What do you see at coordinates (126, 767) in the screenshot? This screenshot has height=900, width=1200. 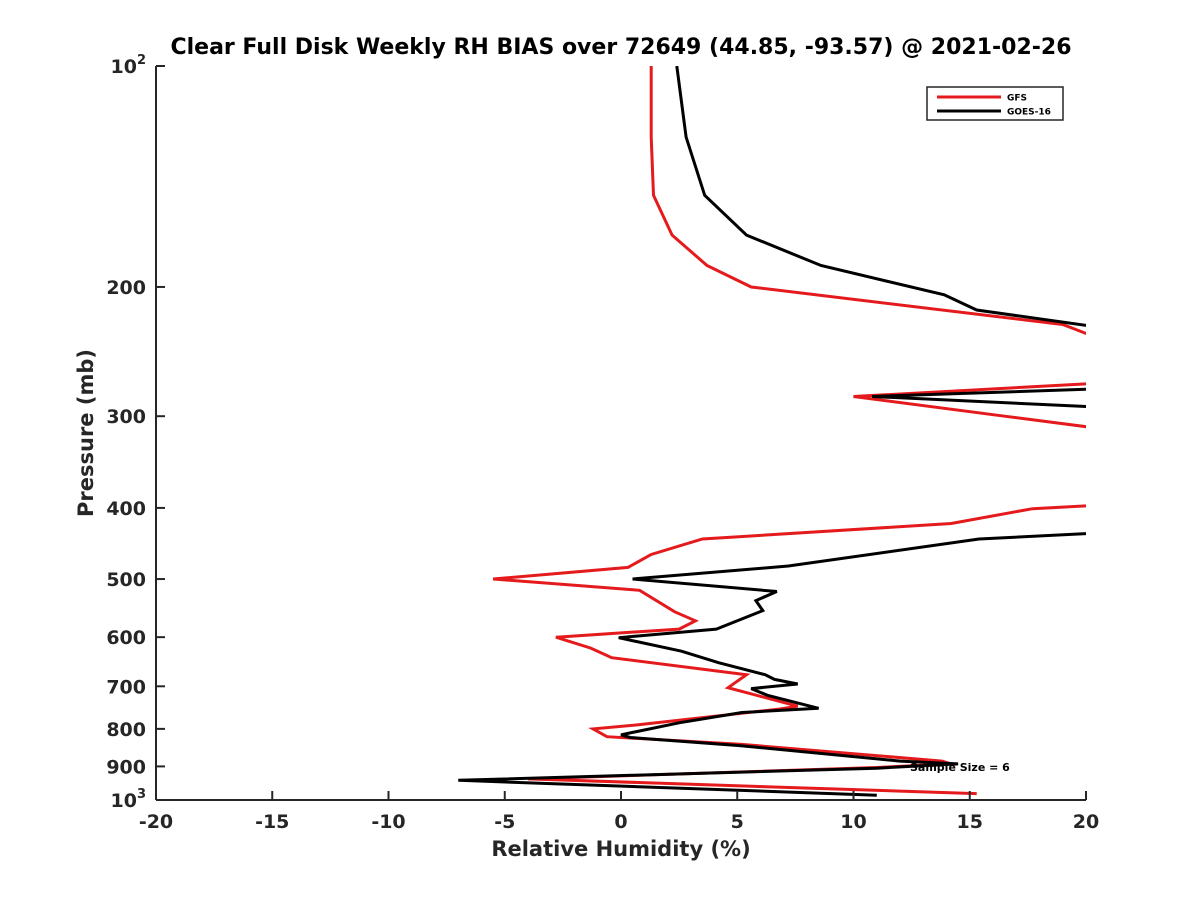 I see `y-tick-label: 900` at bounding box center [126, 767].